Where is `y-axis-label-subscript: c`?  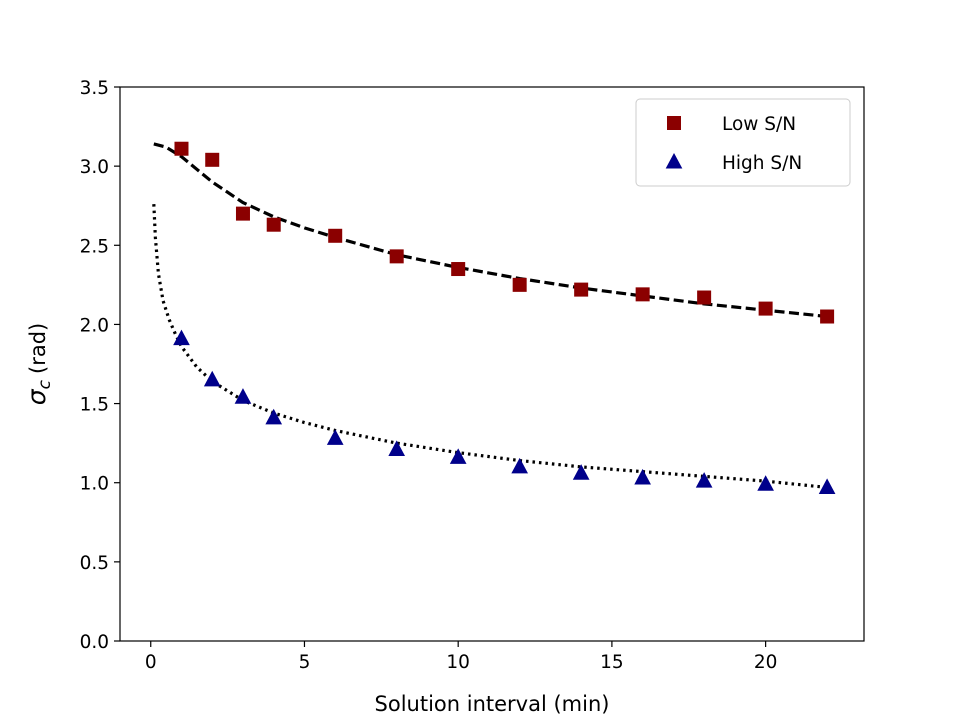
y-axis-label-subscript: c is located at coordinates (45, 384).